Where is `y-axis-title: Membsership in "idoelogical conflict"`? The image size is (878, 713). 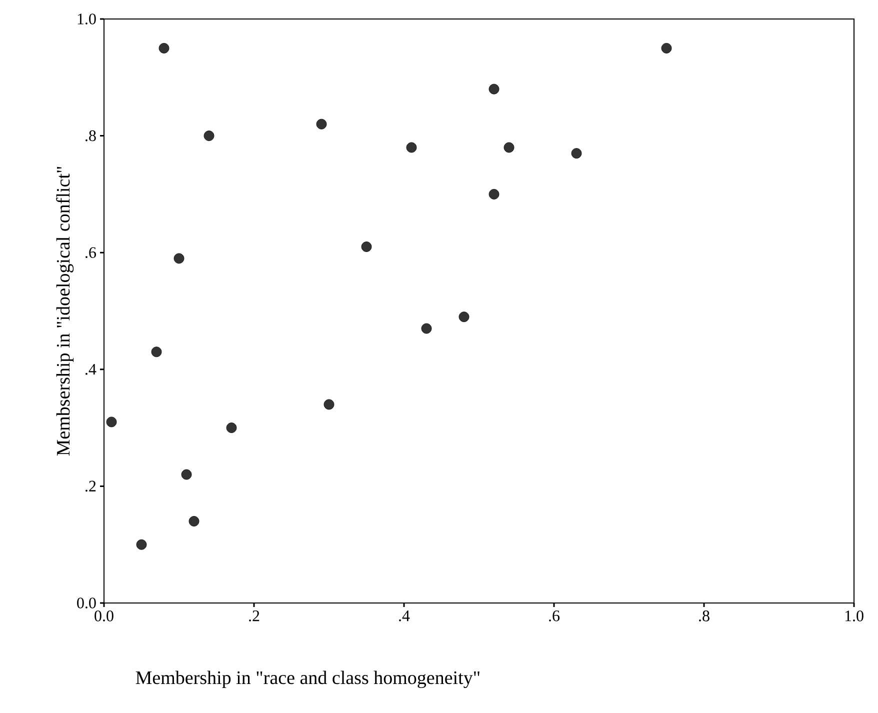 y-axis-title: Membsership in "idoelogical conflict" is located at coordinates (65, 311).